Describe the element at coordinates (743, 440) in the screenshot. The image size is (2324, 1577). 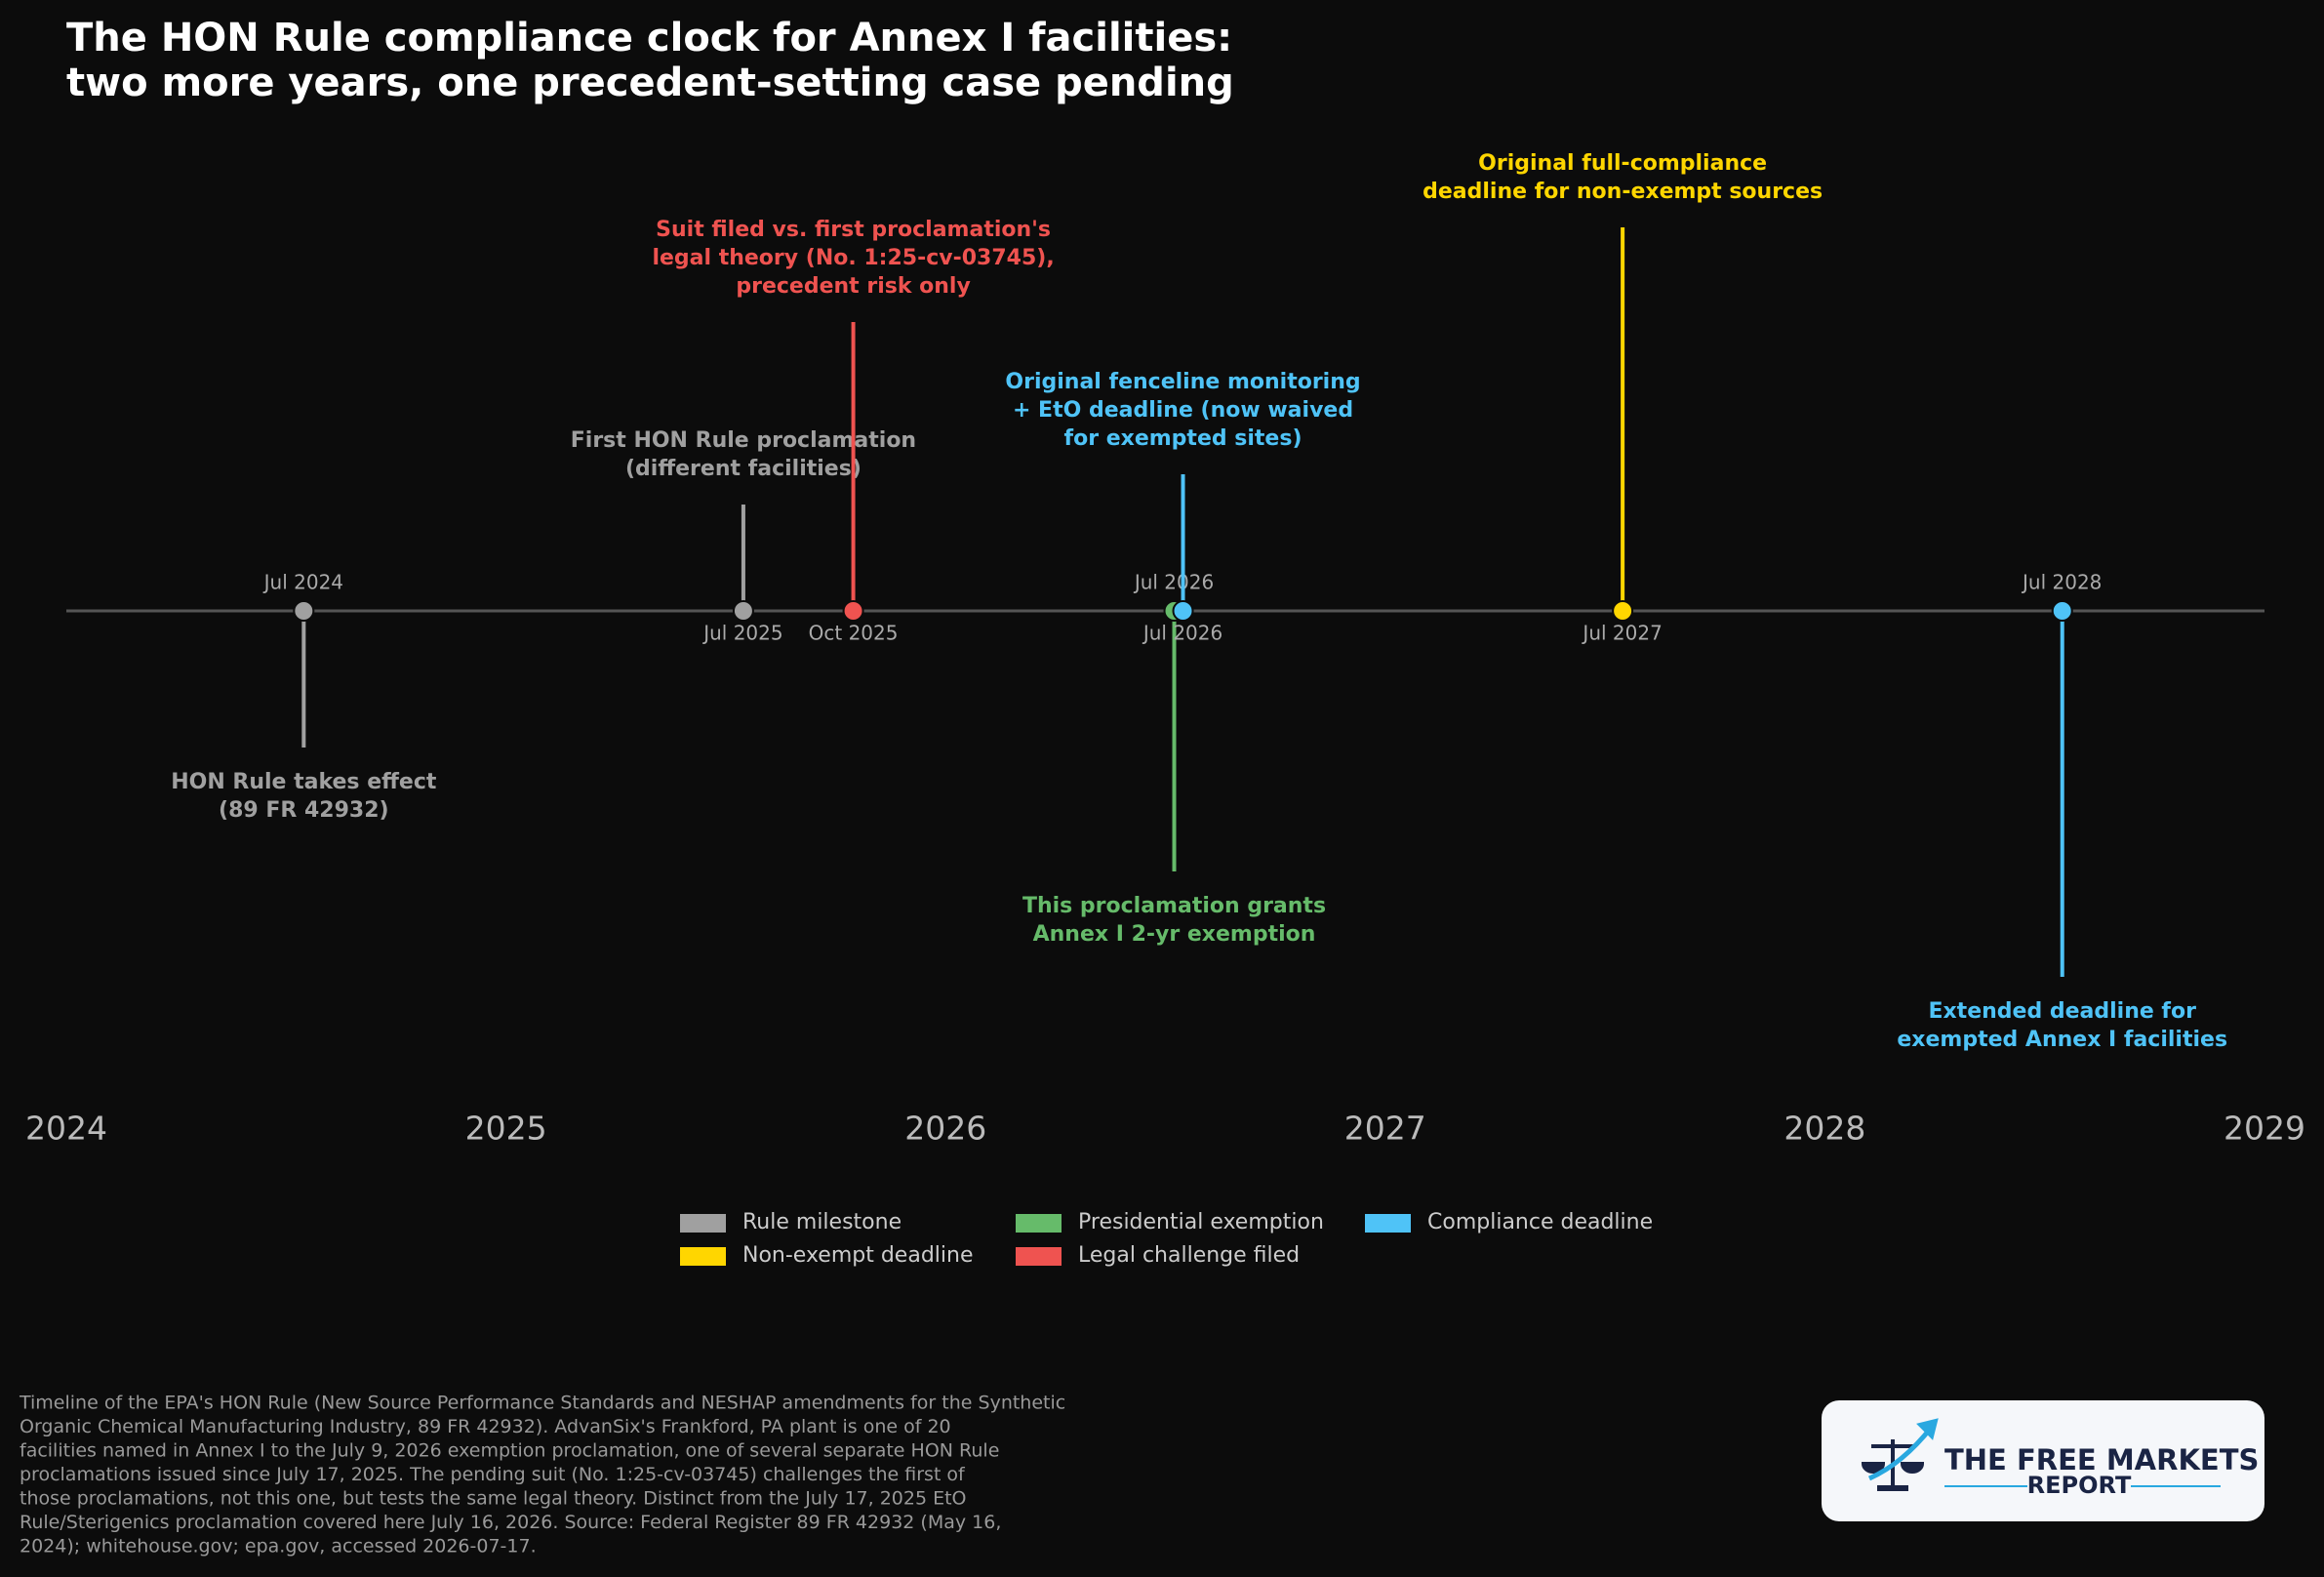
I see `event-label: First HON Rule proclamation` at that location.